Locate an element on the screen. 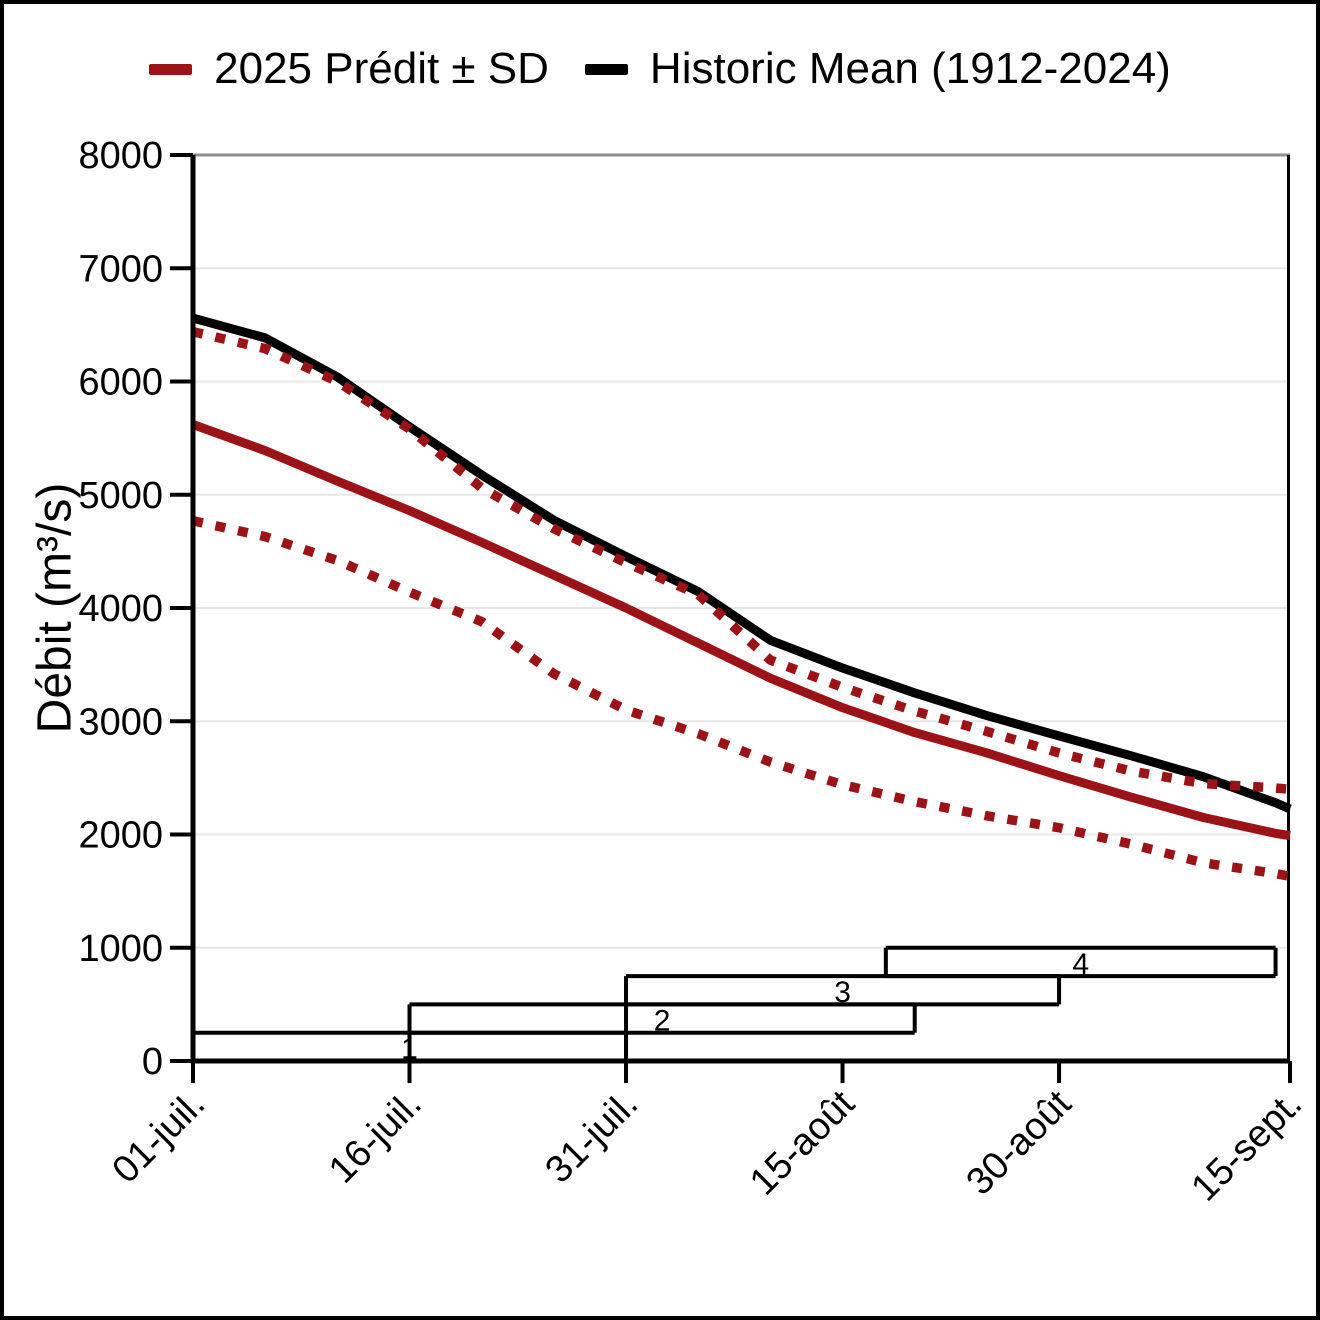 The image size is (1320, 1320). x-tick-label-16-juil.: 16-juil. is located at coordinates (375, 1137).